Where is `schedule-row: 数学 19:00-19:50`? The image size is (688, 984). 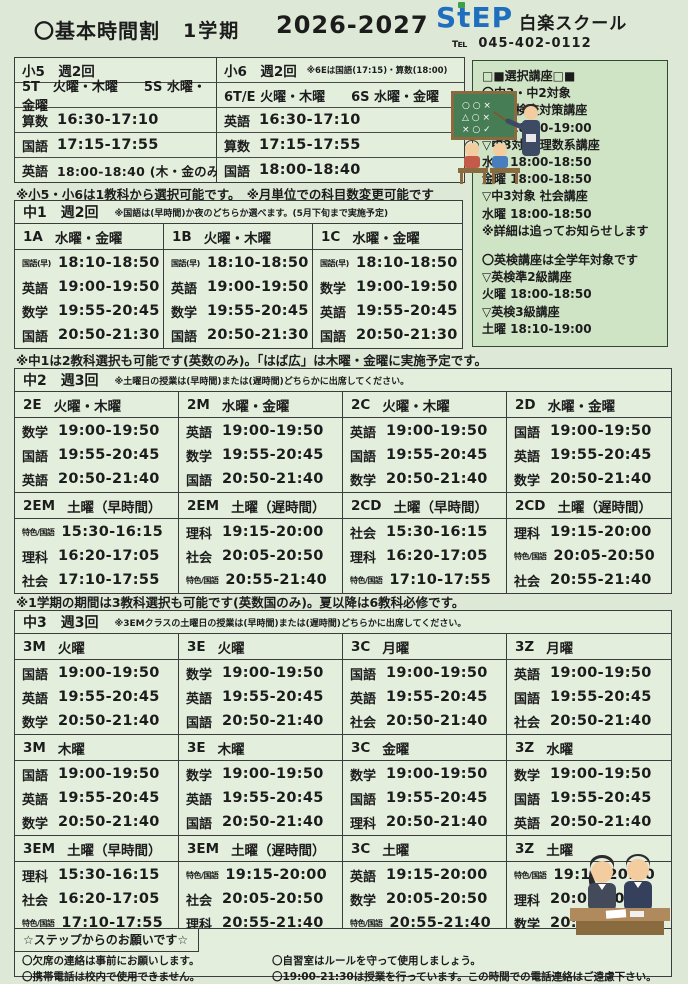 schedule-row: 数学 19:00-19:50 is located at coordinates (387, 287).